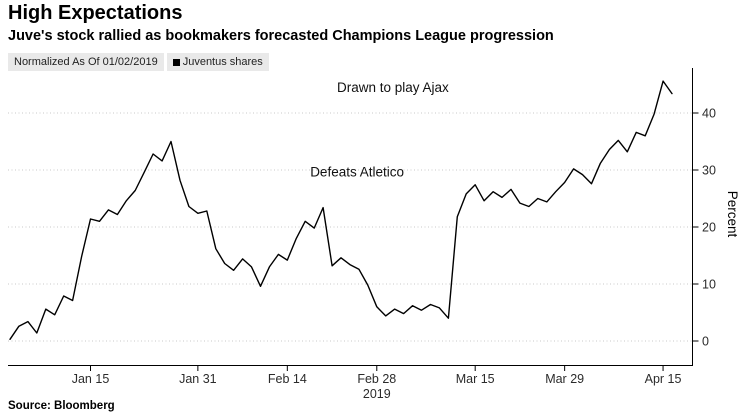  I want to click on legend-note-chip: Normalized As Of 01/02/2019, so click(86, 62).